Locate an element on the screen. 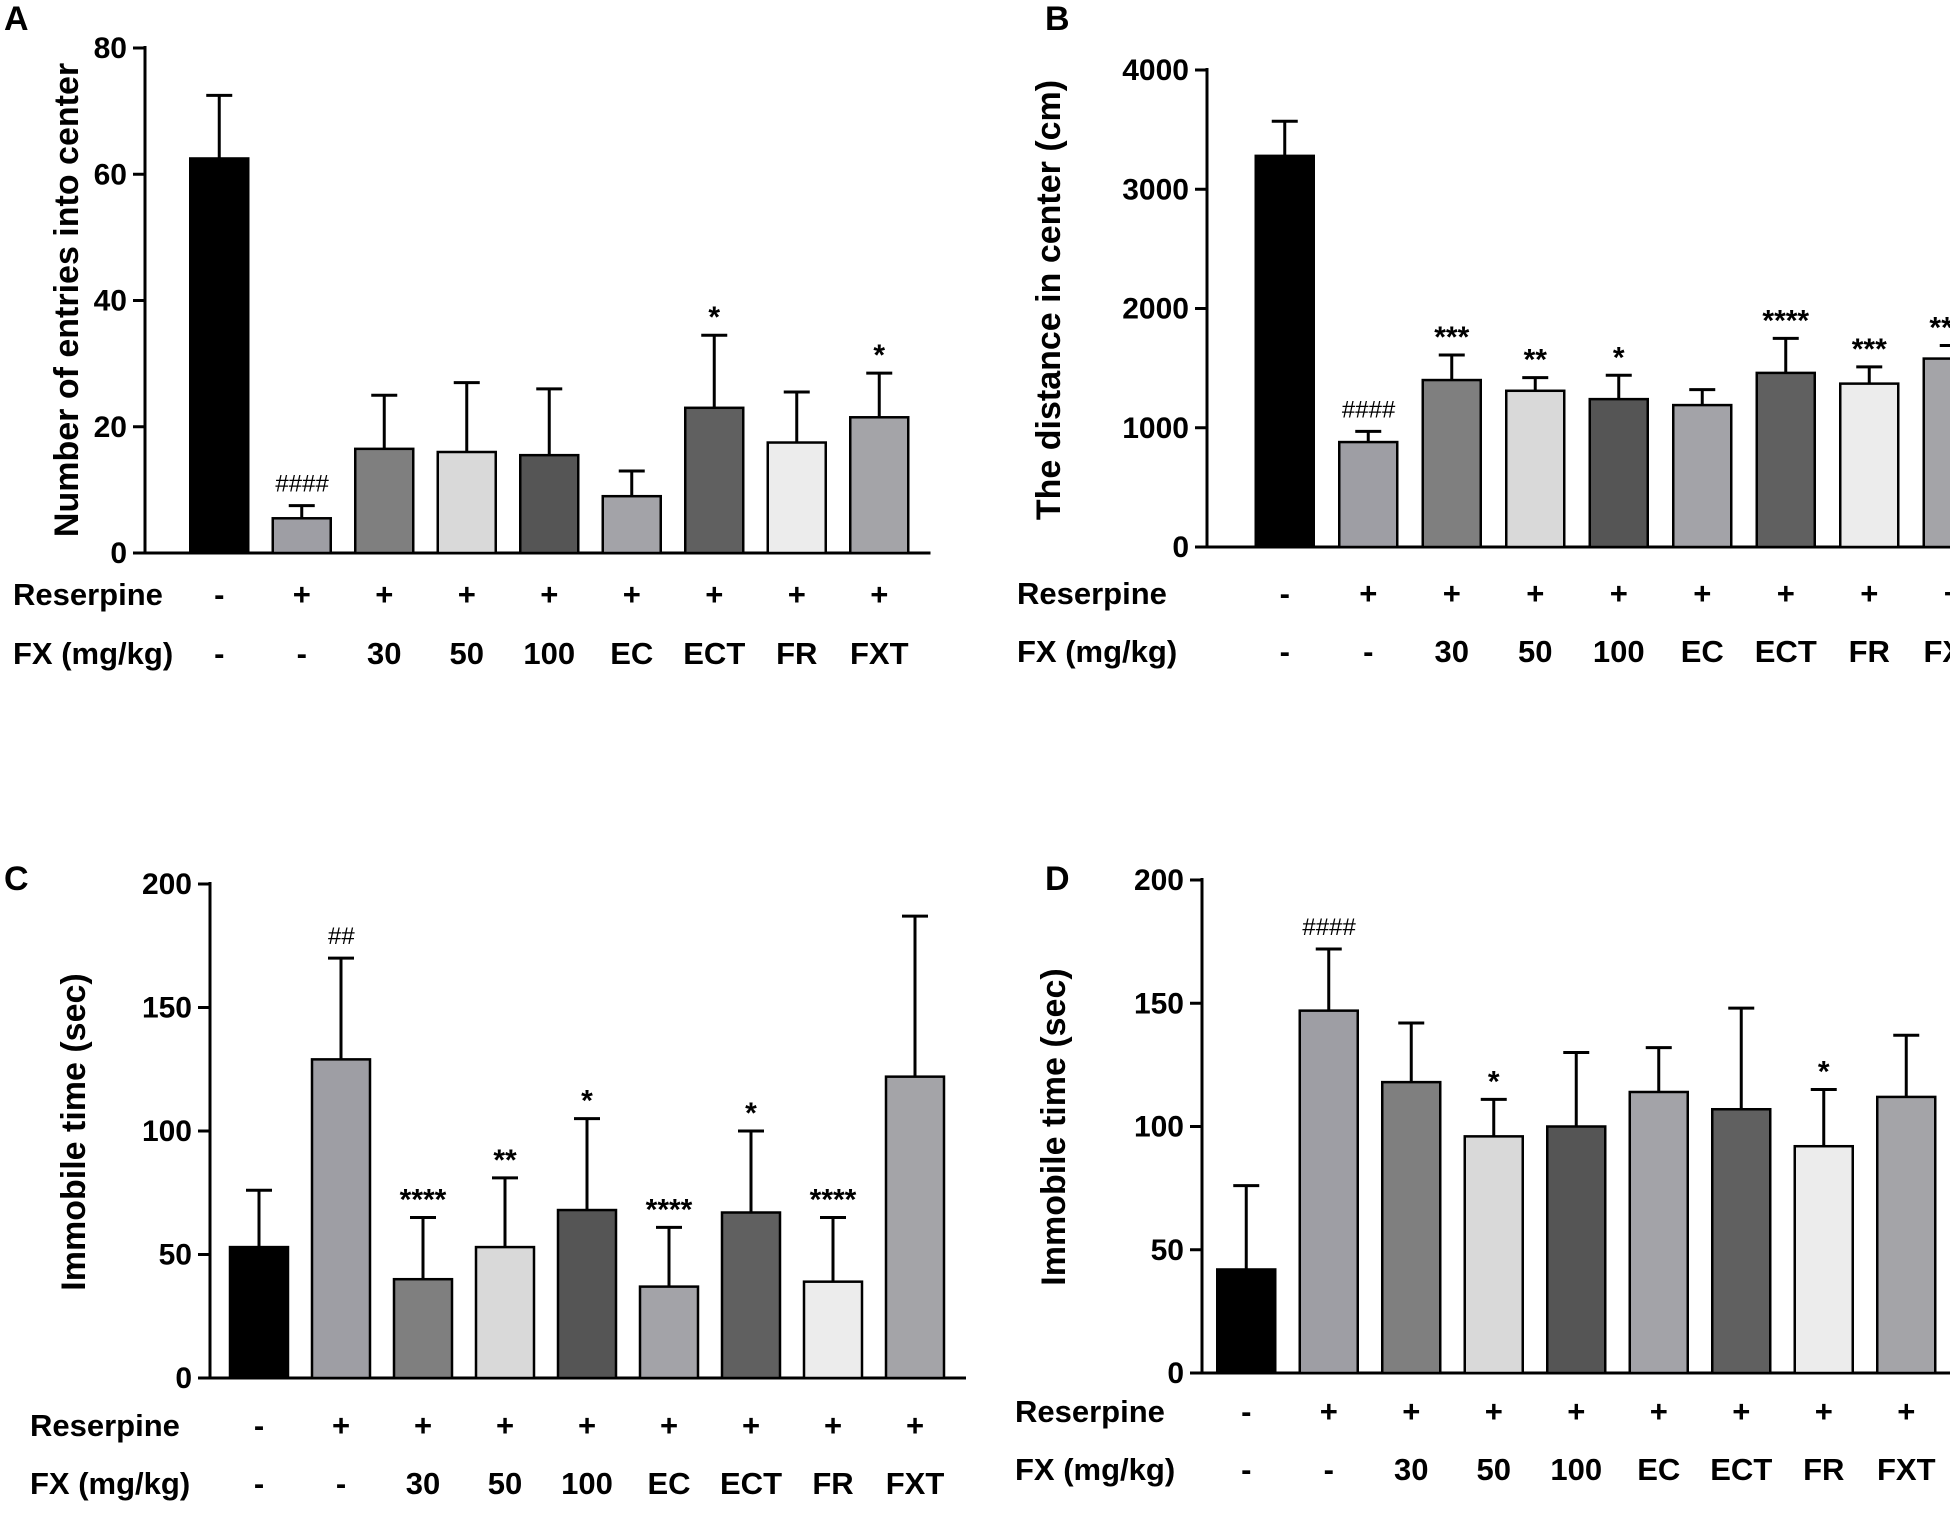 The image size is (1950, 1514). panel-letter: A is located at coordinates (16, 19).